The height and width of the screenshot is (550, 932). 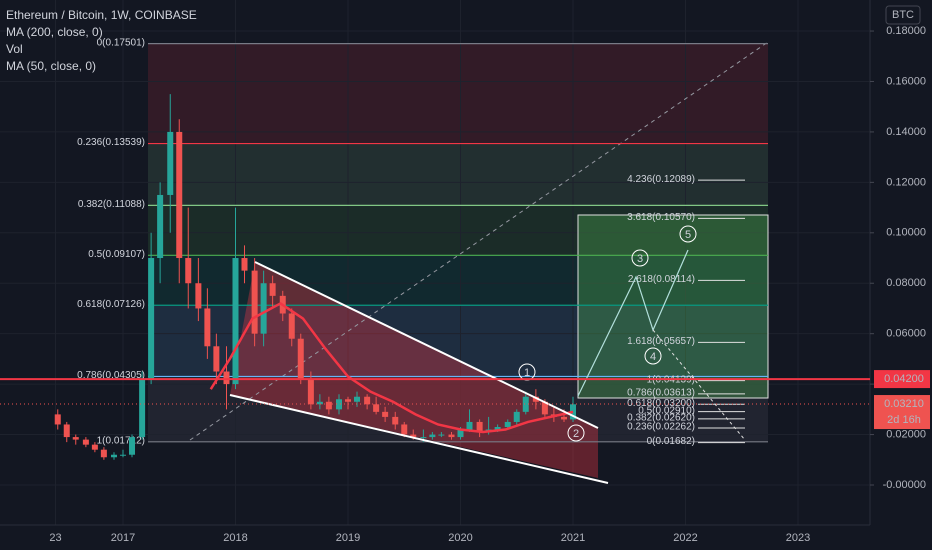 I want to click on fib-label: 0.382(0.11088), so click(x=111, y=204).